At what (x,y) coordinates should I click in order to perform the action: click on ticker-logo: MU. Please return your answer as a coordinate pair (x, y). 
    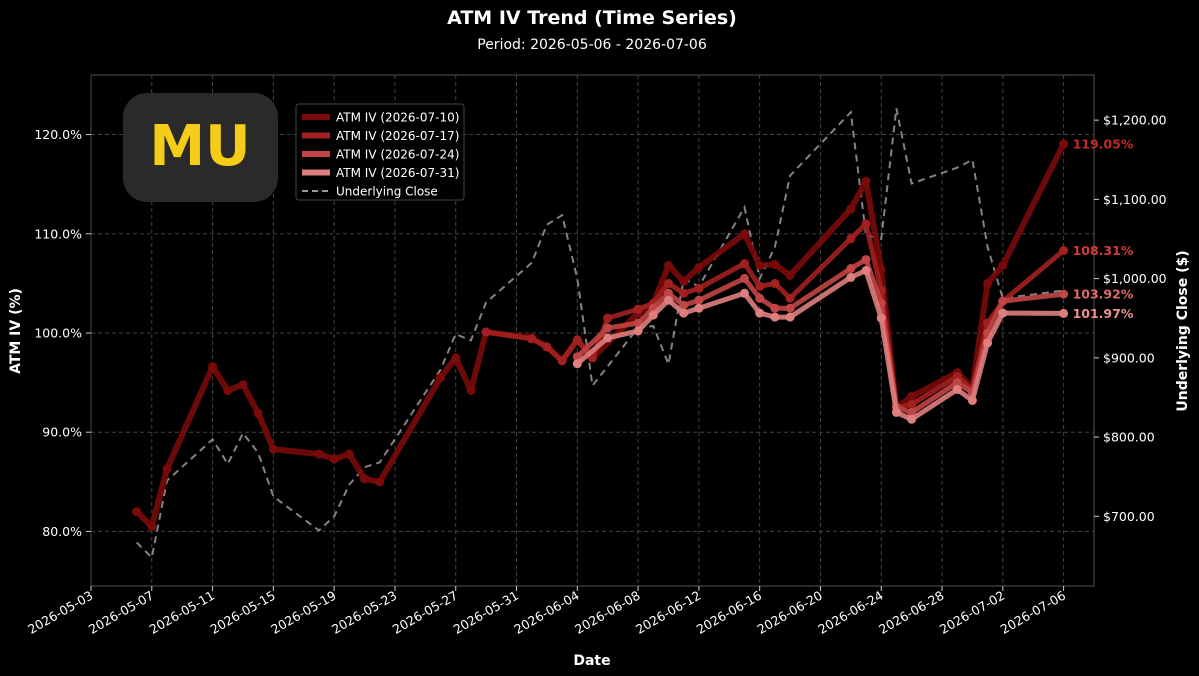
    Looking at the image, I should click on (200, 147).